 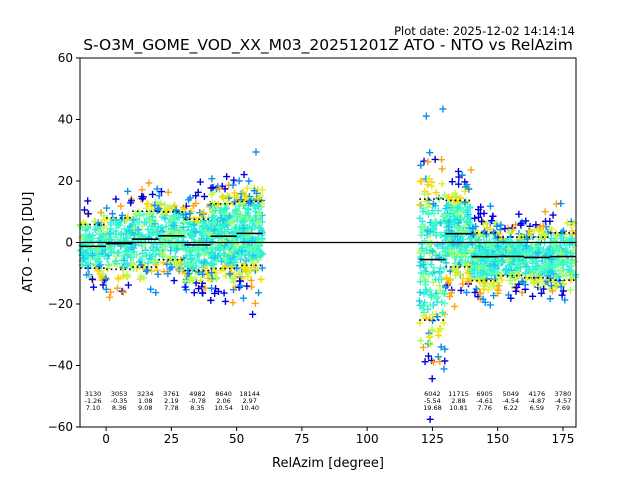 What do you see at coordinates (65, 120) in the screenshot?
I see `y-tick-label: 40` at bounding box center [65, 120].